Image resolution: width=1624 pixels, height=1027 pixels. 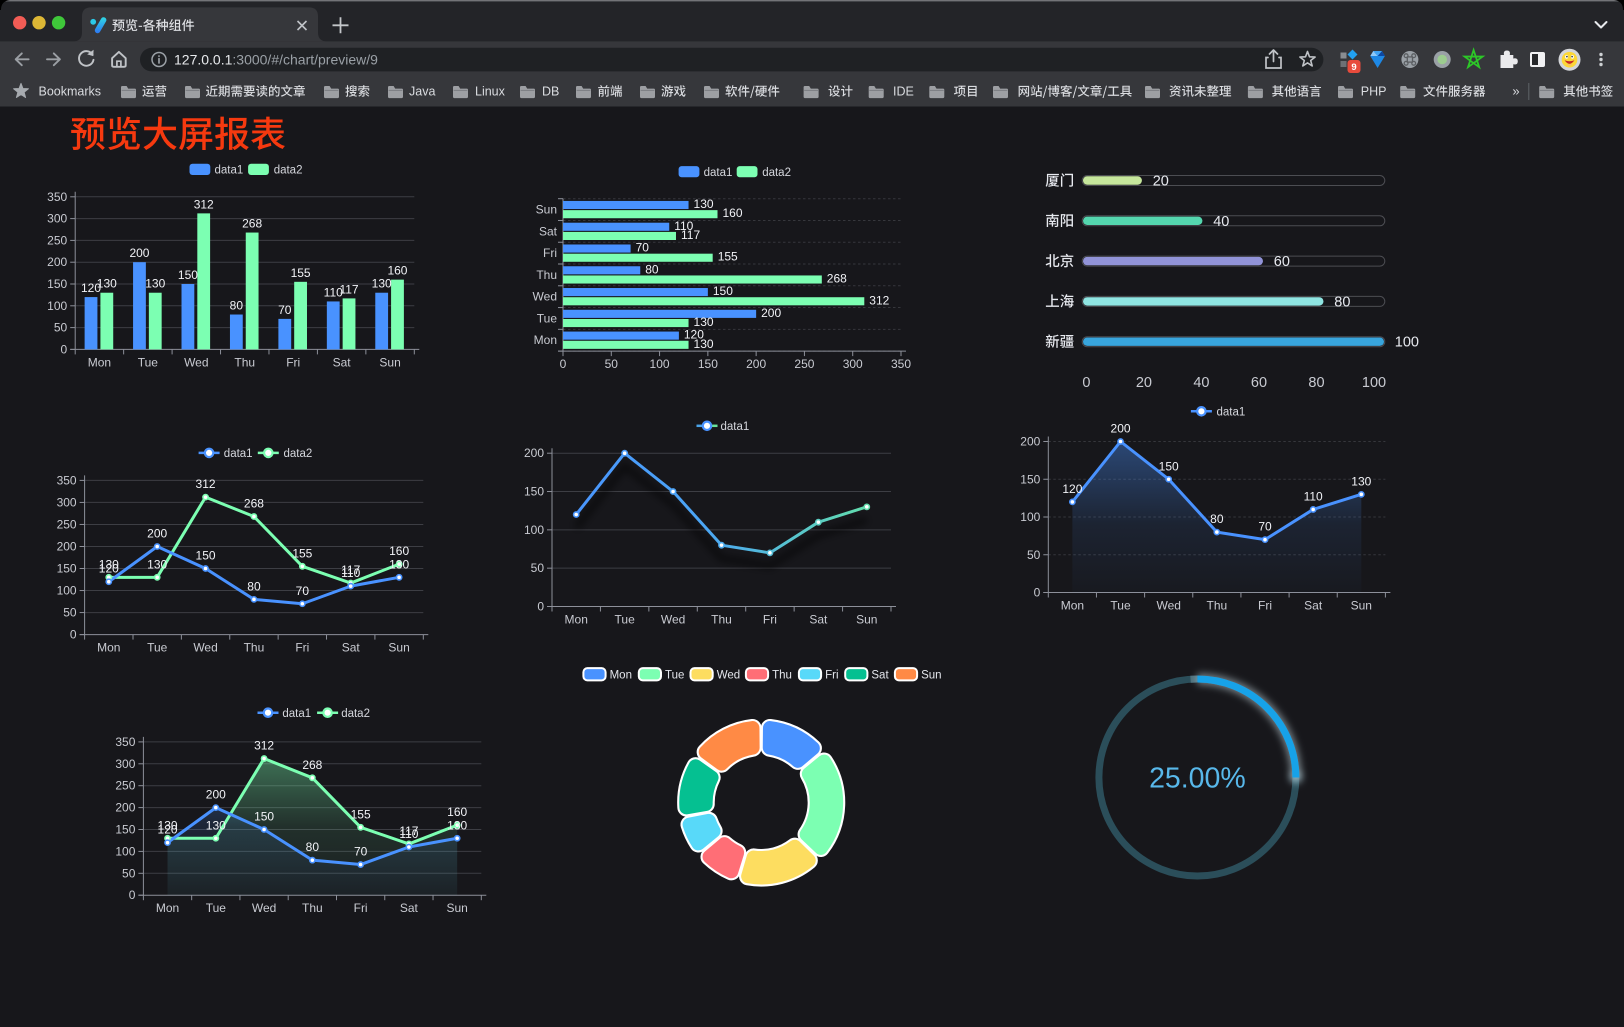 What do you see at coordinates (125, 786) in the screenshot?
I see `svg-text: 250` at bounding box center [125, 786].